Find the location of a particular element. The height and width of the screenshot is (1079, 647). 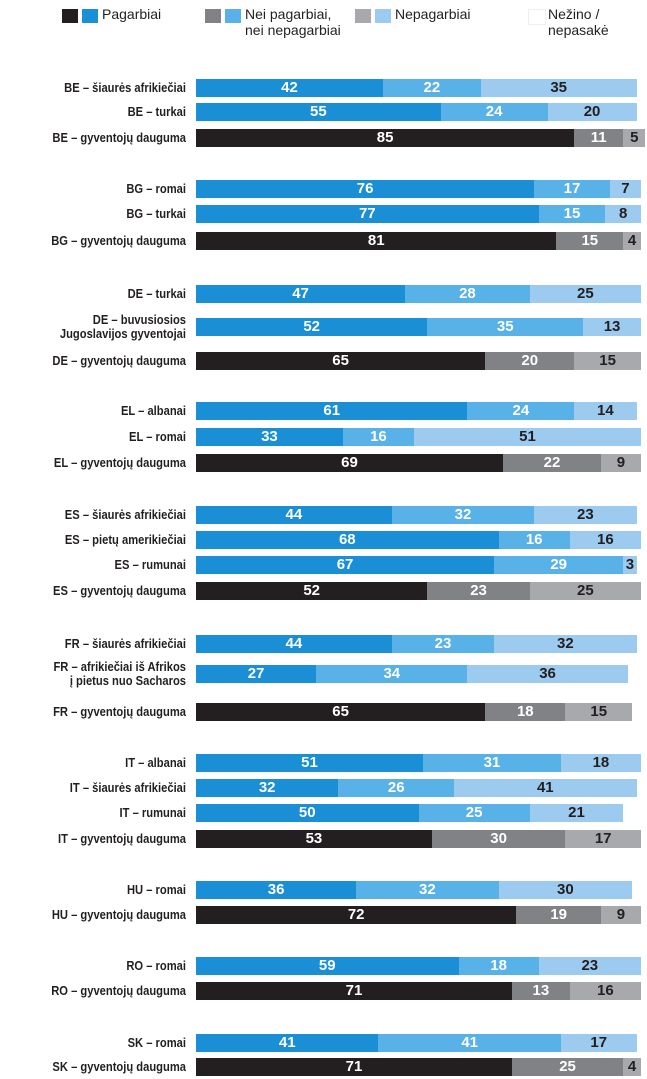

value-label: 44 is located at coordinates (294, 643).